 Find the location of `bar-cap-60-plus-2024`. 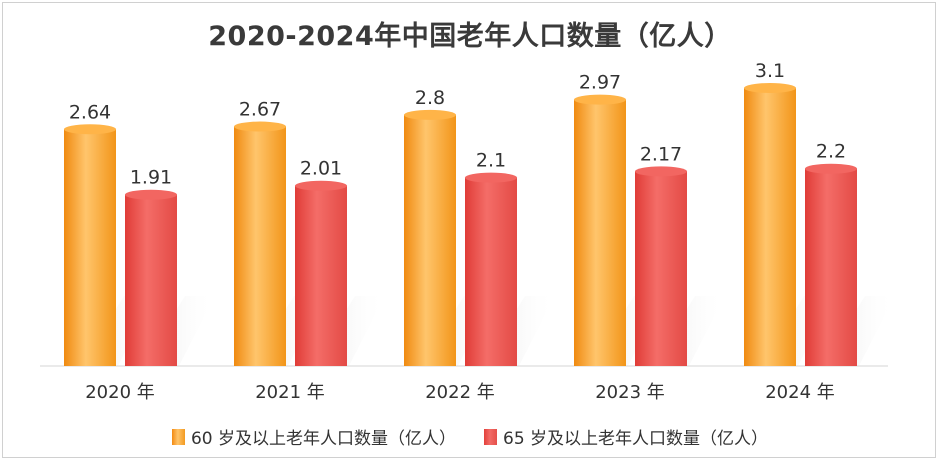

bar-cap-60-plus-2024 is located at coordinates (770, 88).